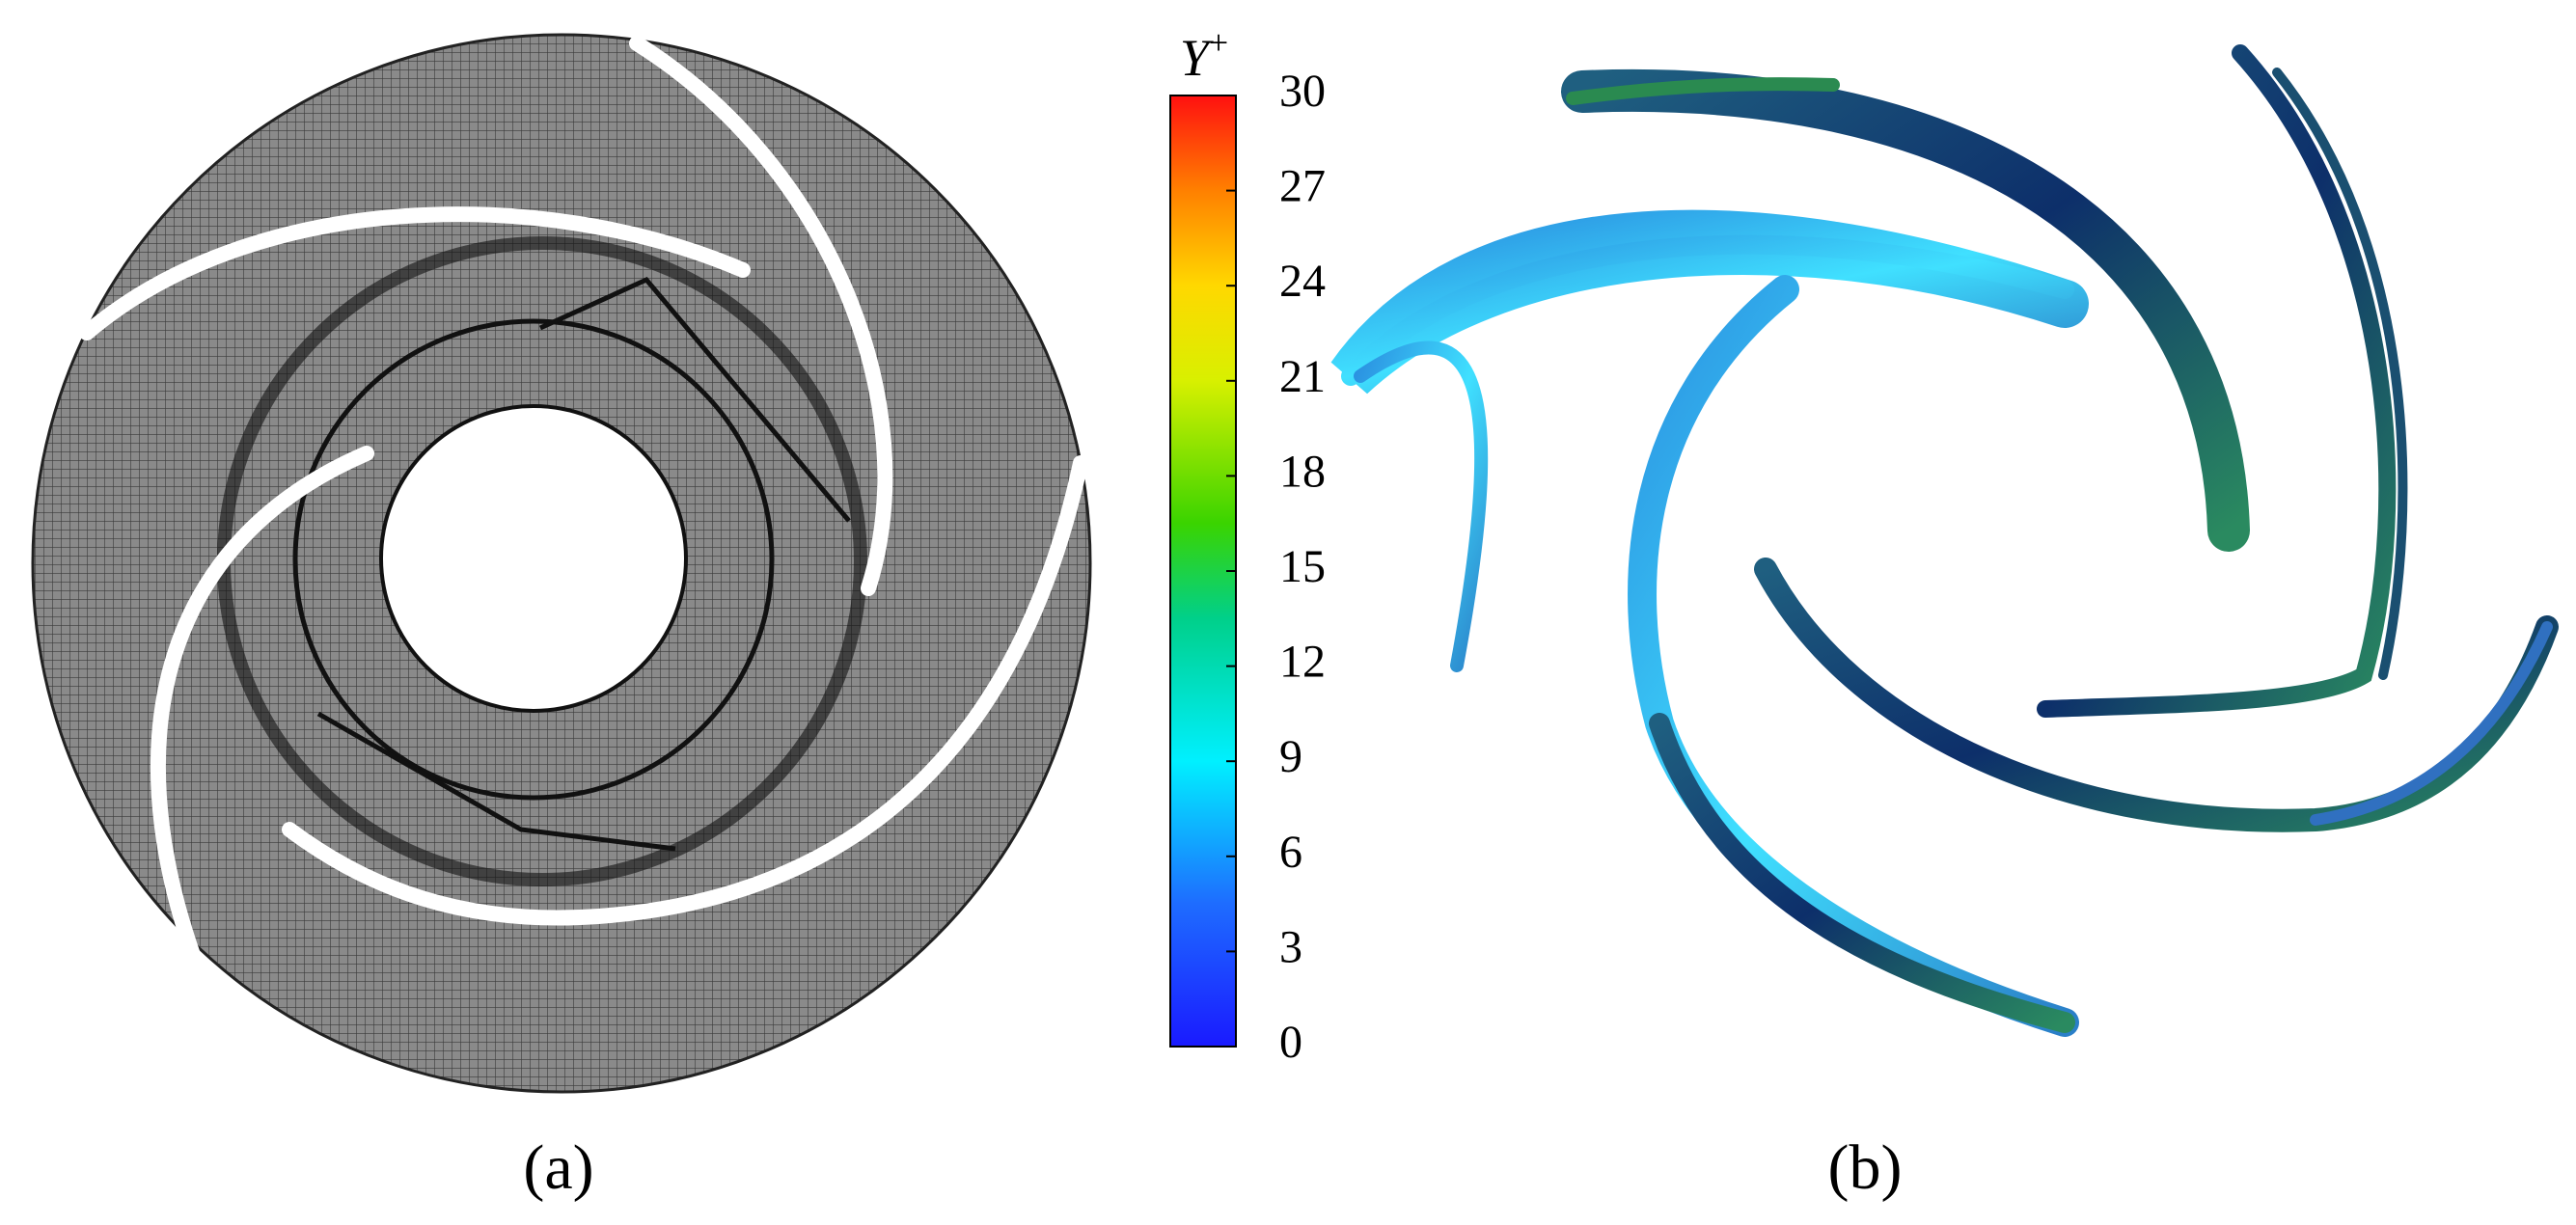 The image size is (2576, 1225). What do you see at coordinates (1302, 376) in the screenshot?
I see `tick-label: 21` at bounding box center [1302, 376].